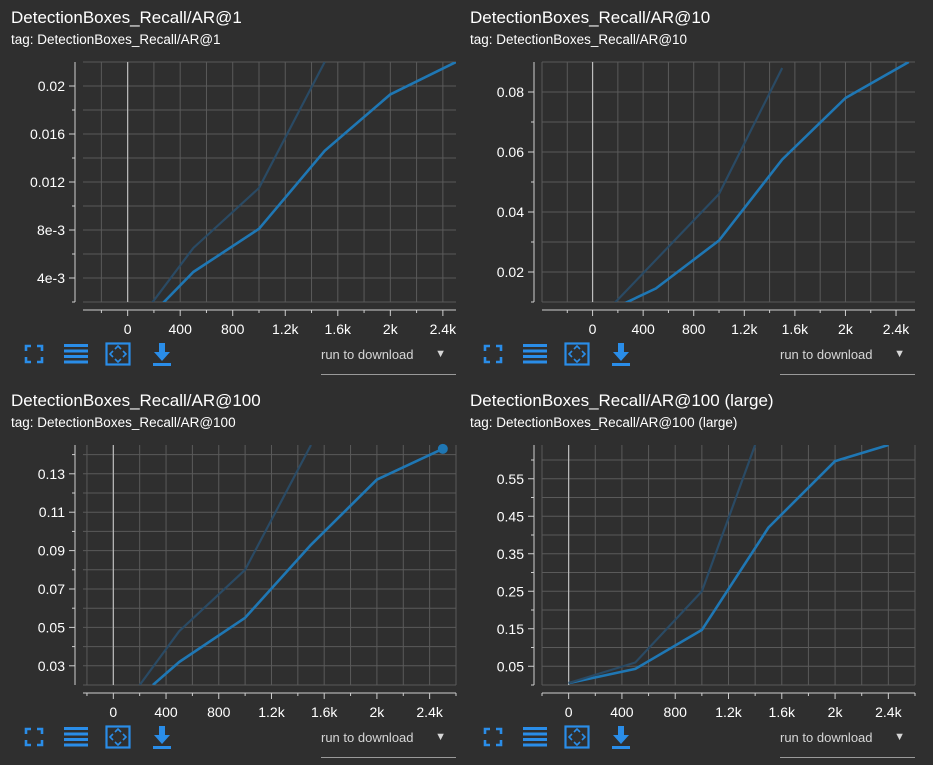  I want to click on y-tick-label: 0.03, so click(51, 666).